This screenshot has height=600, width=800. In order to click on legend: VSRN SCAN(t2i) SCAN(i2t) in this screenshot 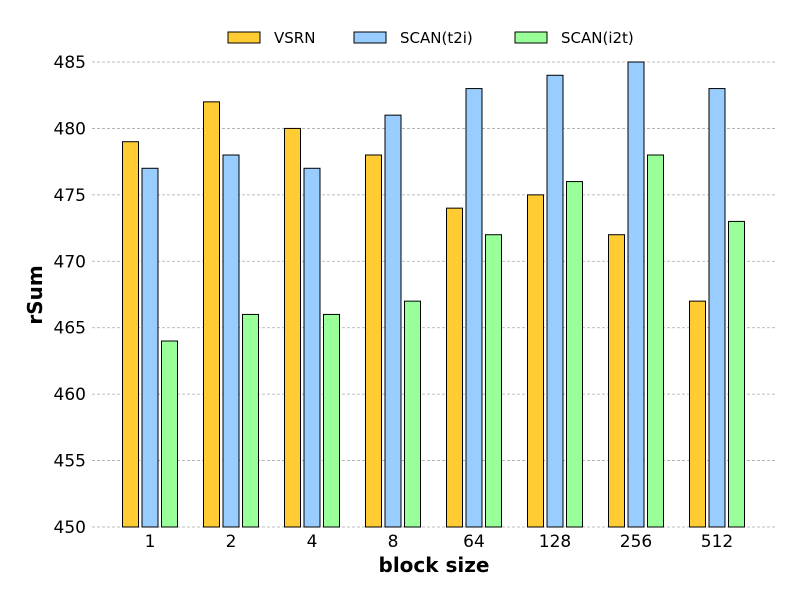, I will do `click(430, 38)`.